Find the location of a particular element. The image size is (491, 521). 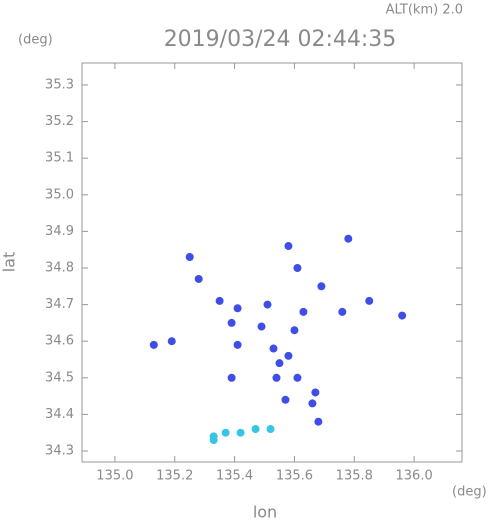

x-tick-label: 135.8 is located at coordinates (354, 476).